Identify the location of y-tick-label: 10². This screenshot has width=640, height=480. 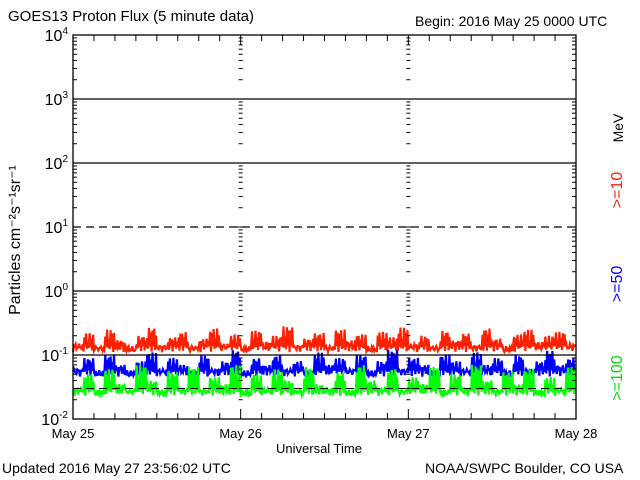
(57, 163).